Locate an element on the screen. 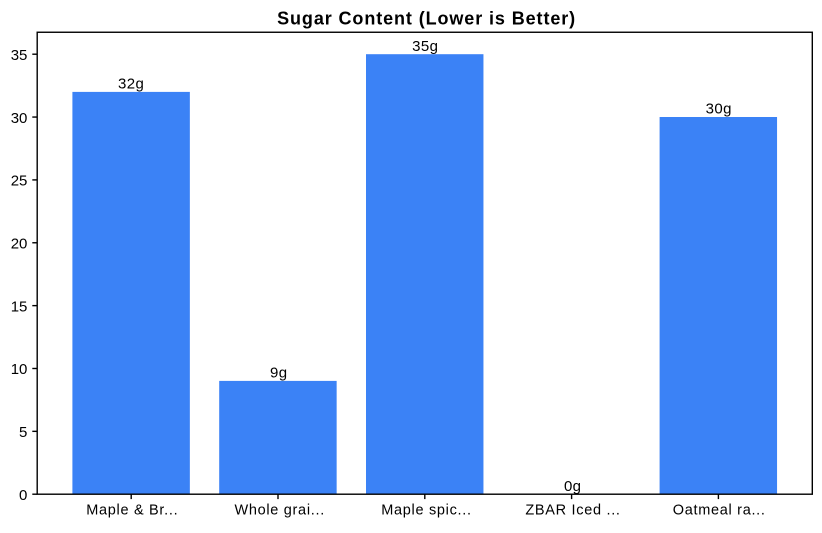  svg-text: 25 is located at coordinates (19, 181).